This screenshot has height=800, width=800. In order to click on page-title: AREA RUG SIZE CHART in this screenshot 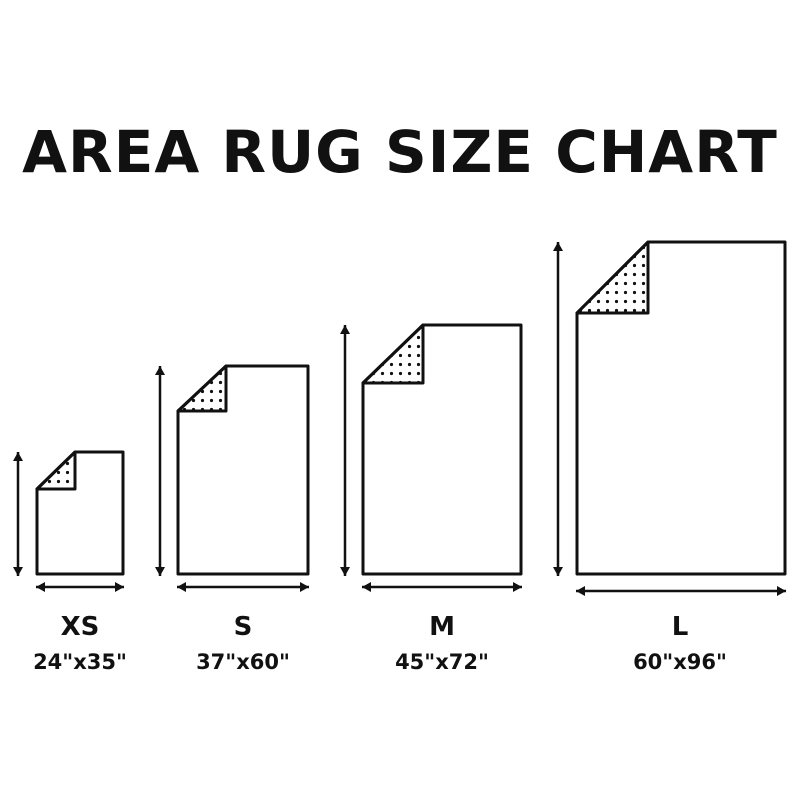, I will do `click(400, 152)`.